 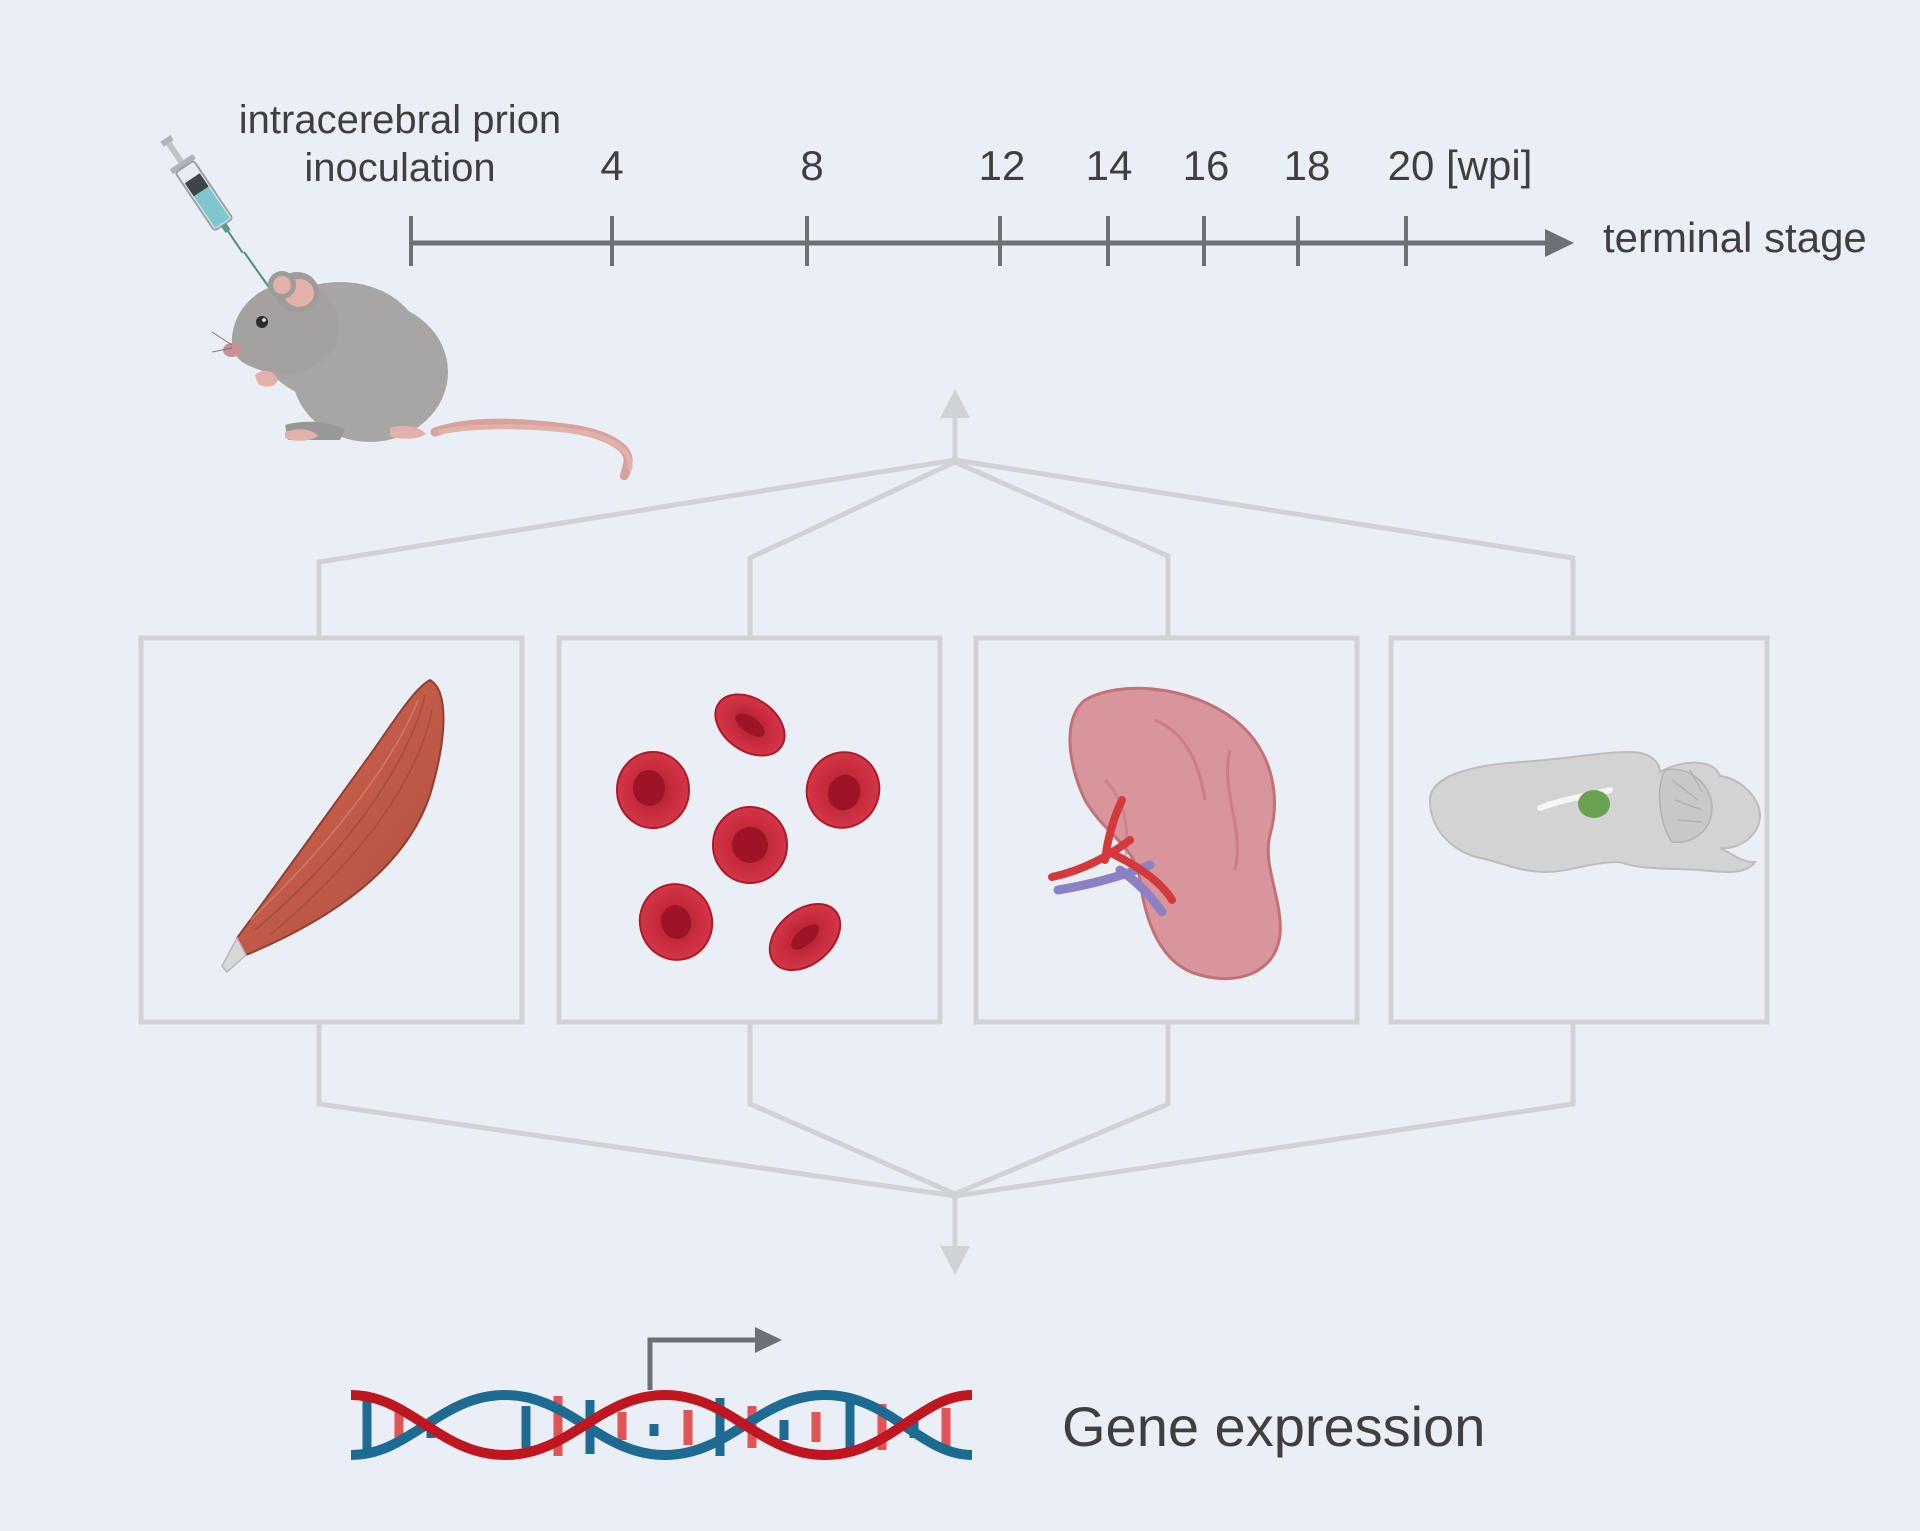 What do you see at coordinates (955, 1260) in the screenshot?
I see `down-arrow-icon` at bounding box center [955, 1260].